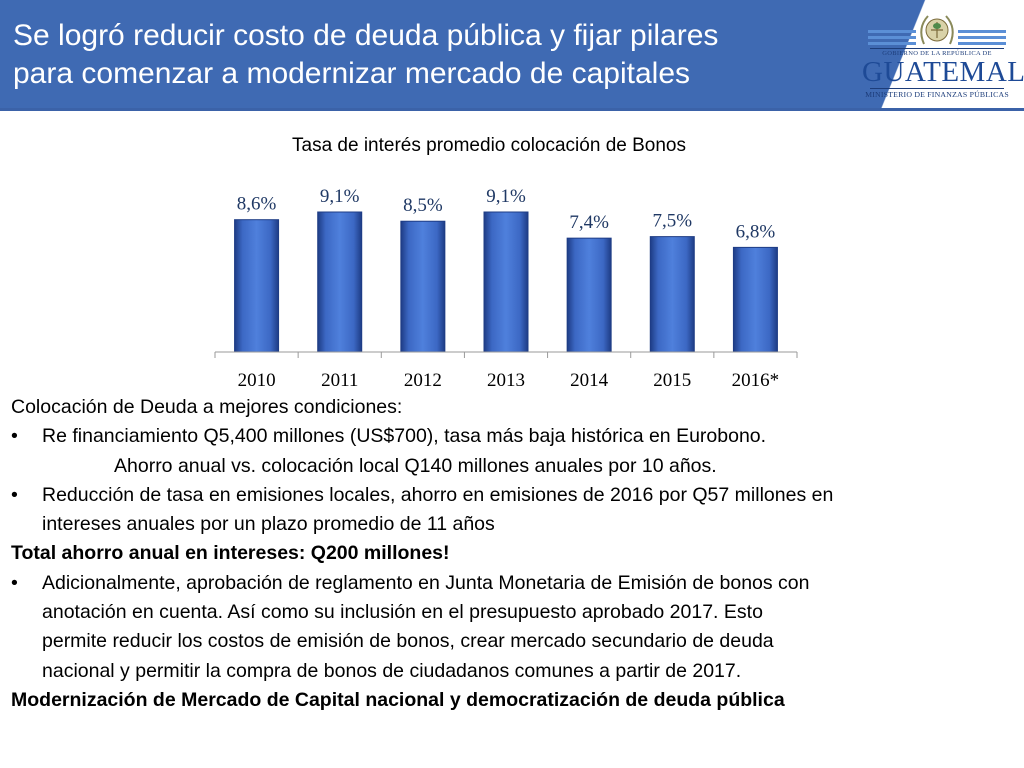 This screenshot has height=768, width=1024. What do you see at coordinates (937, 53) in the screenshot?
I see `logo-government-text: GOBIERNO DE LA REPÚBLICA DE` at bounding box center [937, 53].